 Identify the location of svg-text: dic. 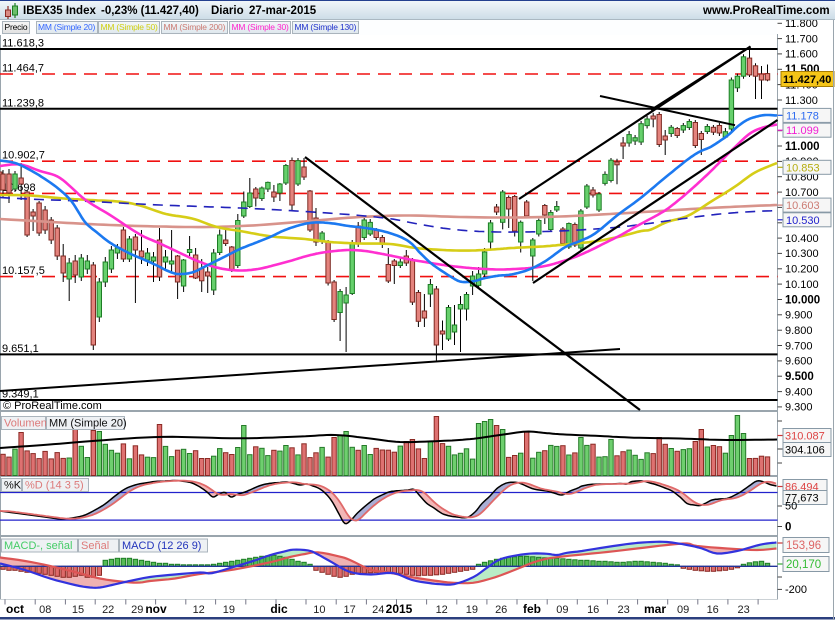
(279, 609).